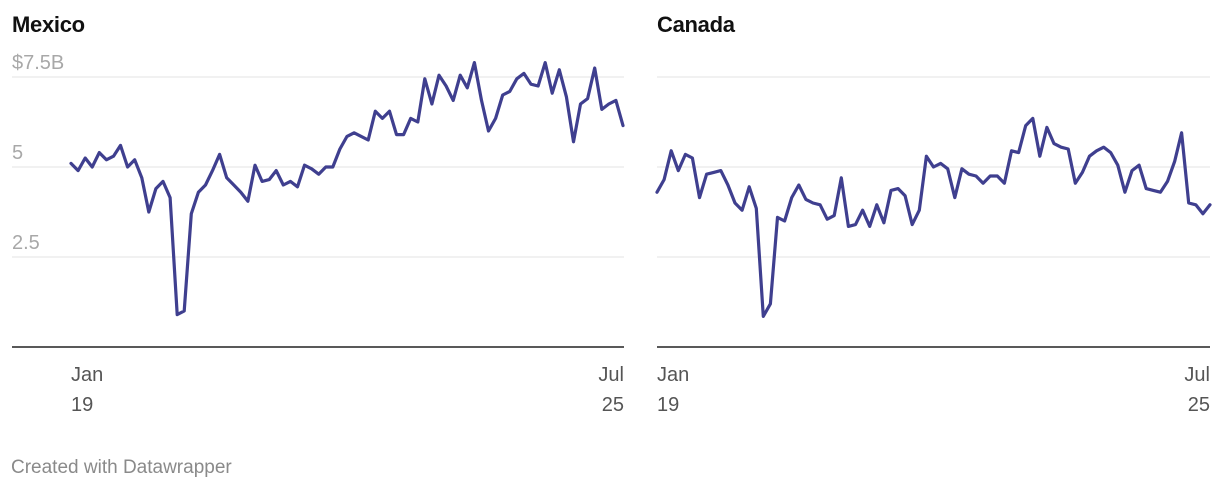  I want to click on chart-title: Canada, so click(696, 24).